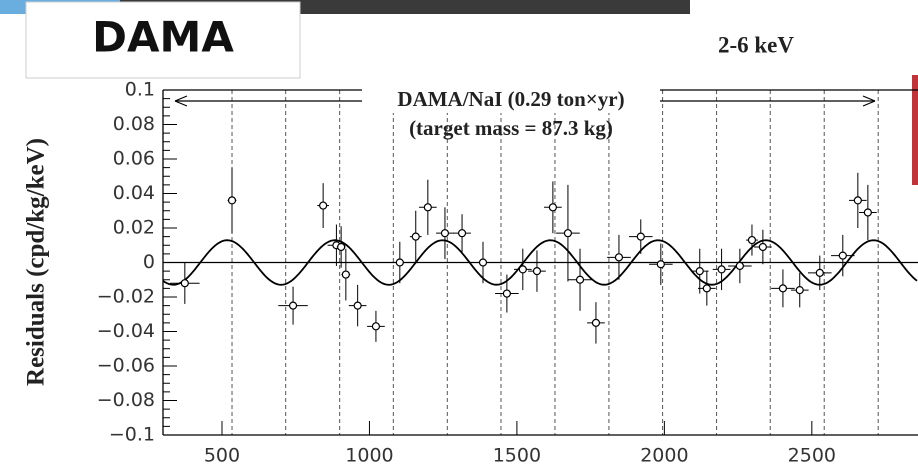 This screenshot has width=918, height=469. Describe the element at coordinates (517, 456) in the screenshot. I see `x-tick-label: 1500` at that location.